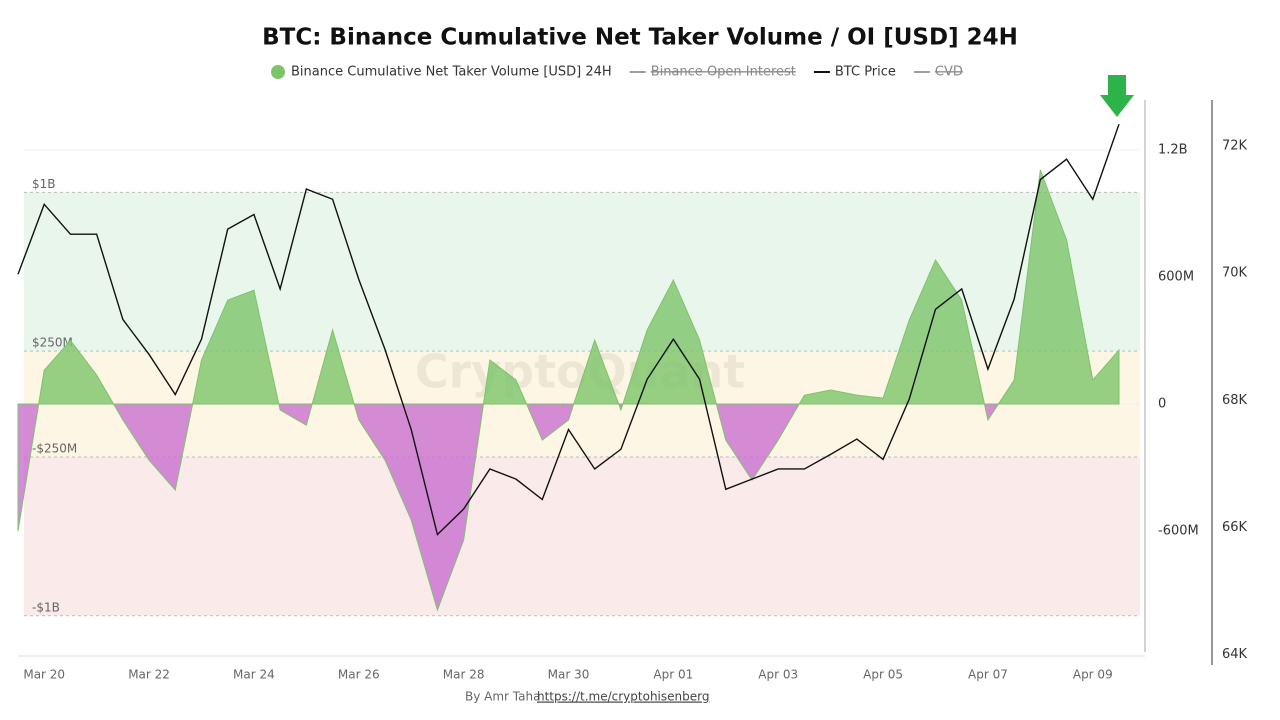 This screenshot has width=1280, height=720. Describe the element at coordinates (54, 448) in the screenshot. I see `band-label: -$250M` at that location.